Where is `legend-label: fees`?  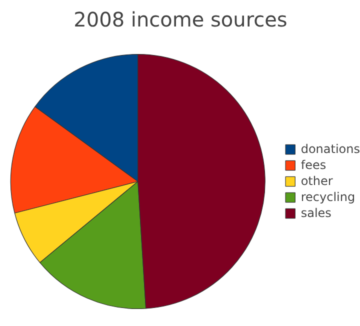
legend-label: fees is located at coordinates (313, 165).